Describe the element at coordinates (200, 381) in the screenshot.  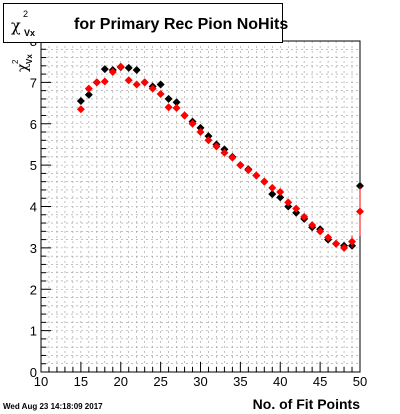
I see `x-tick-label: 30` at that location.